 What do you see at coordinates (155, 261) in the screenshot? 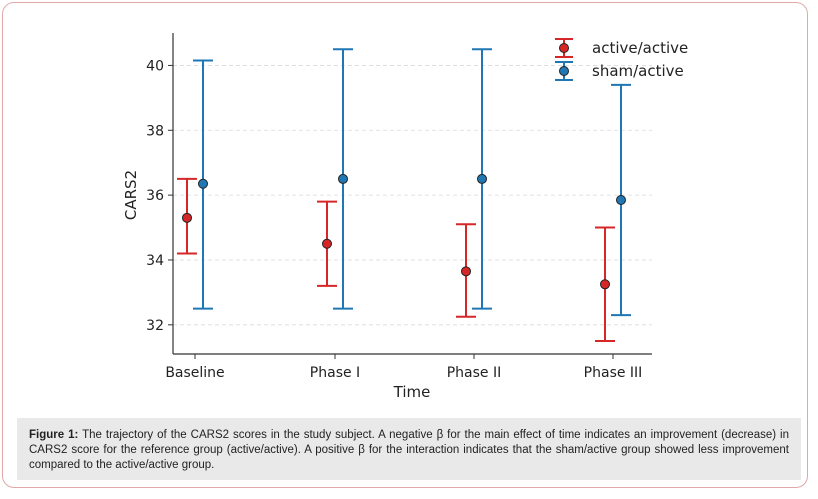
I see `y-tick-label: 34` at bounding box center [155, 261].